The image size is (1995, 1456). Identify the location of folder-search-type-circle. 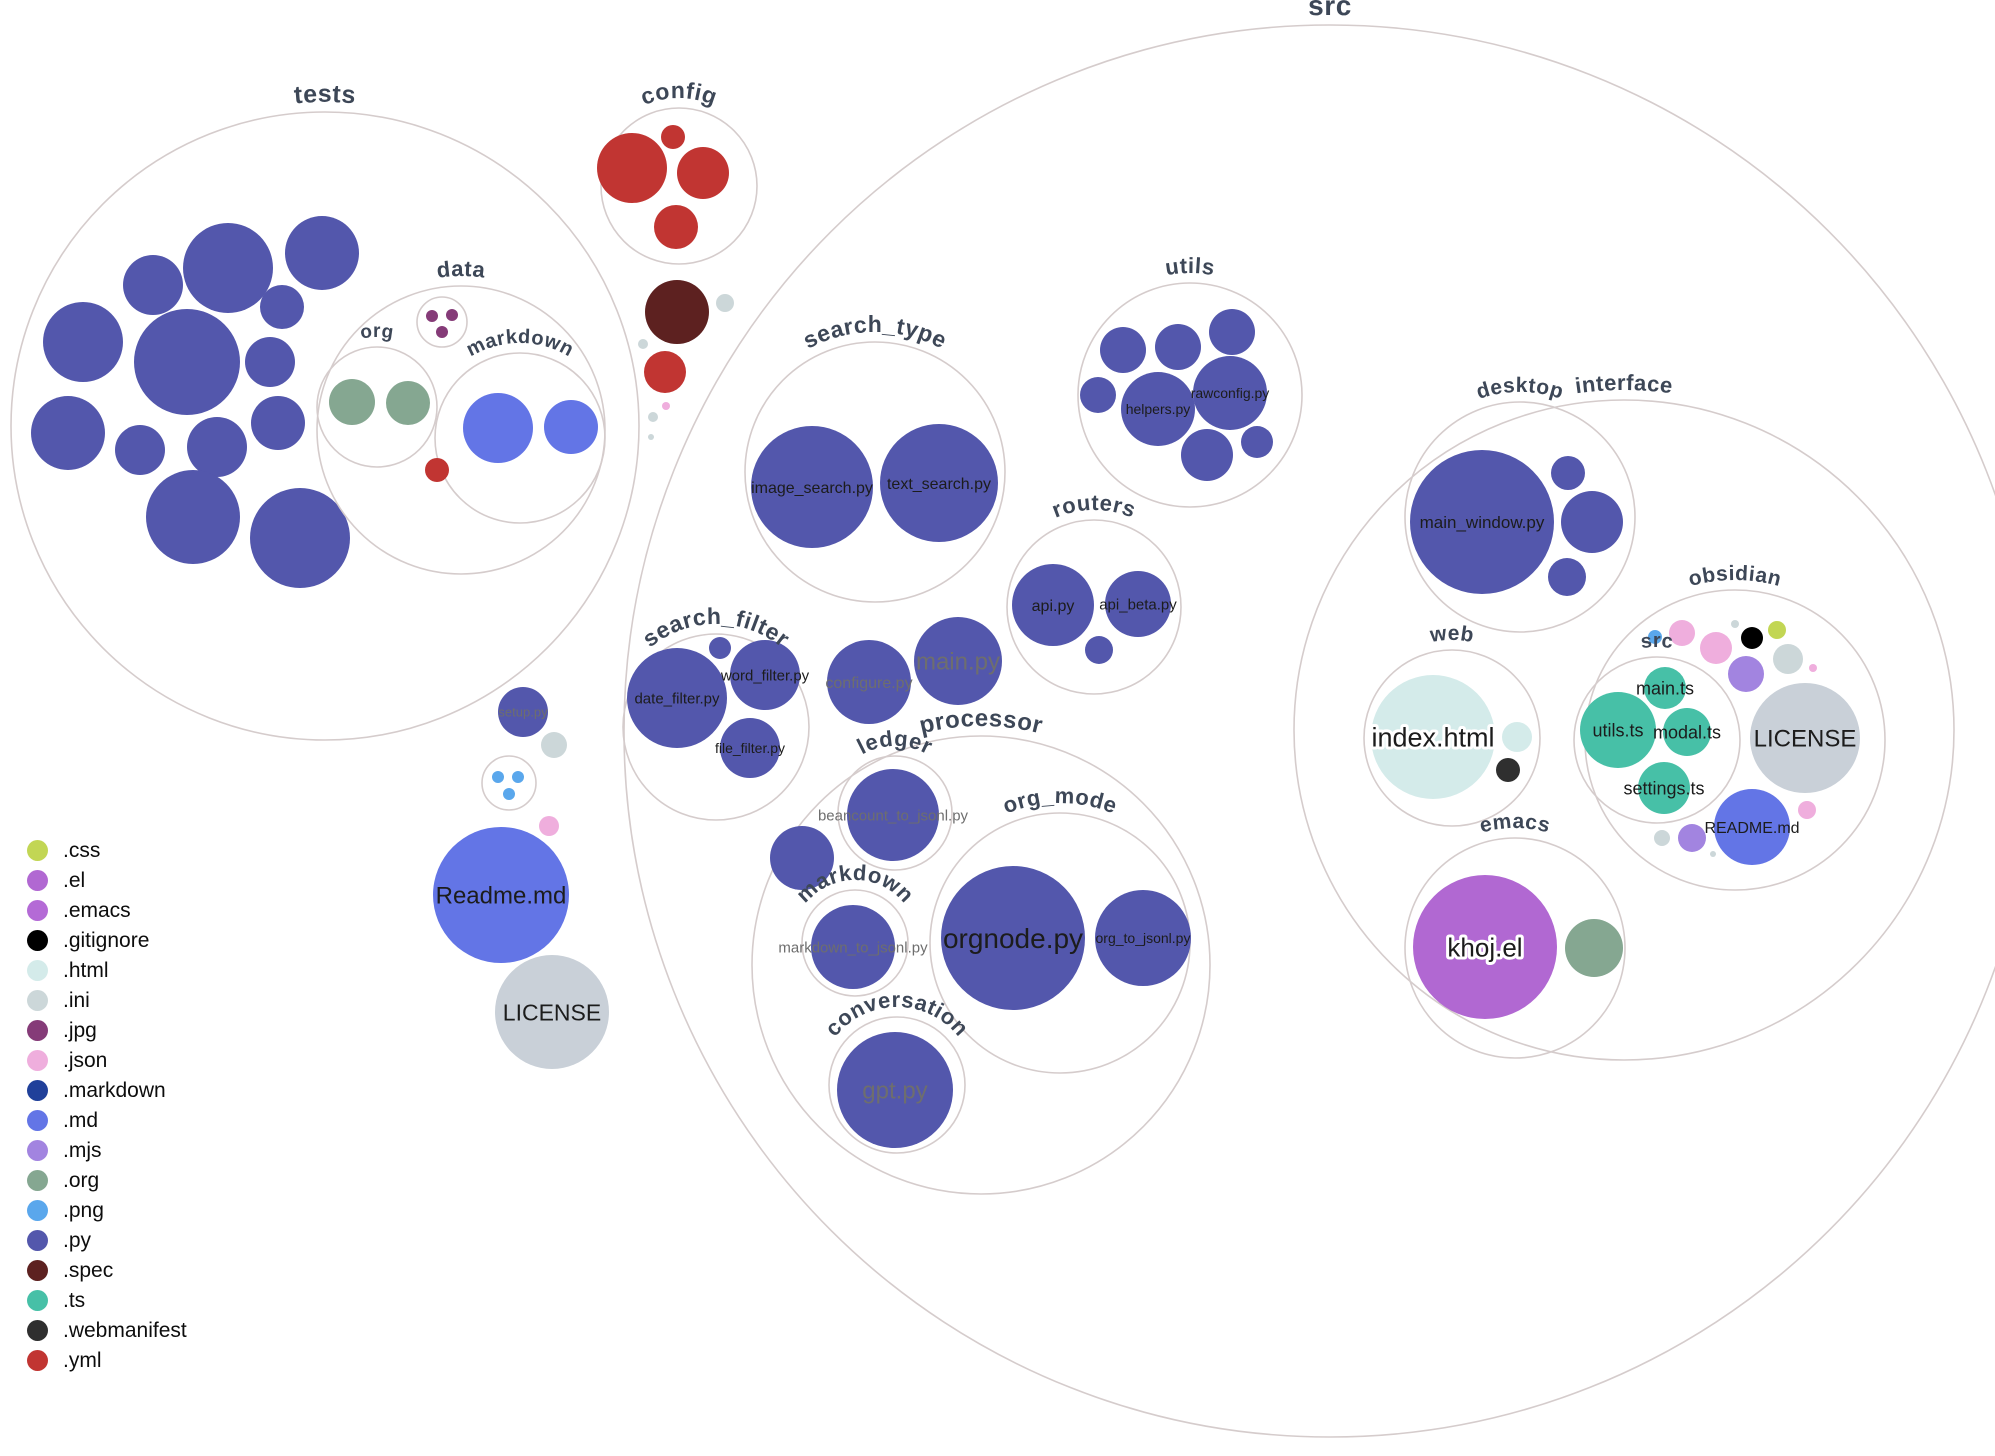
(875, 472).